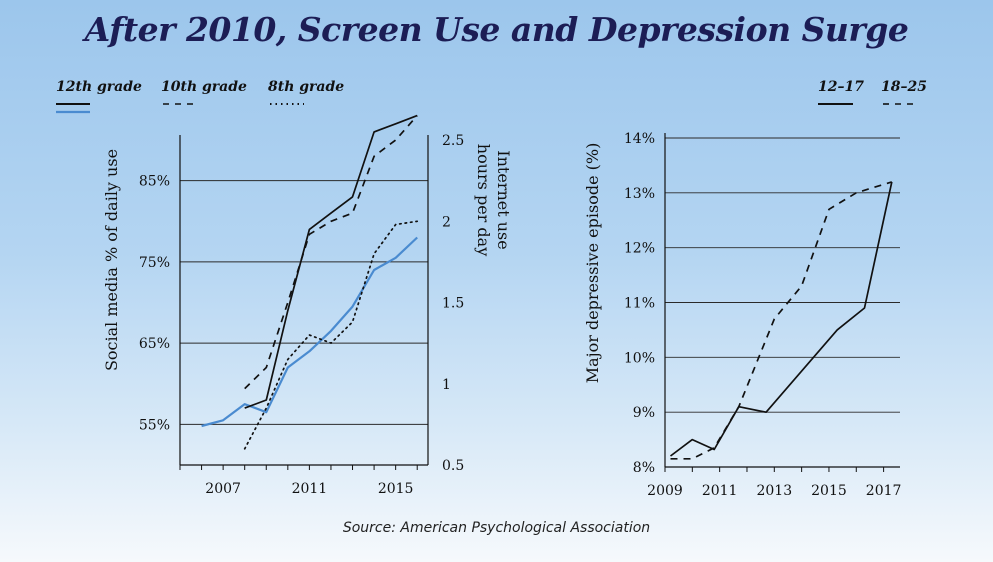 The width and height of the screenshot is (993, 562). Describe the element at coordinates (884, 491) in the screenshot. I see `x-tick-label: 2017` at that location.